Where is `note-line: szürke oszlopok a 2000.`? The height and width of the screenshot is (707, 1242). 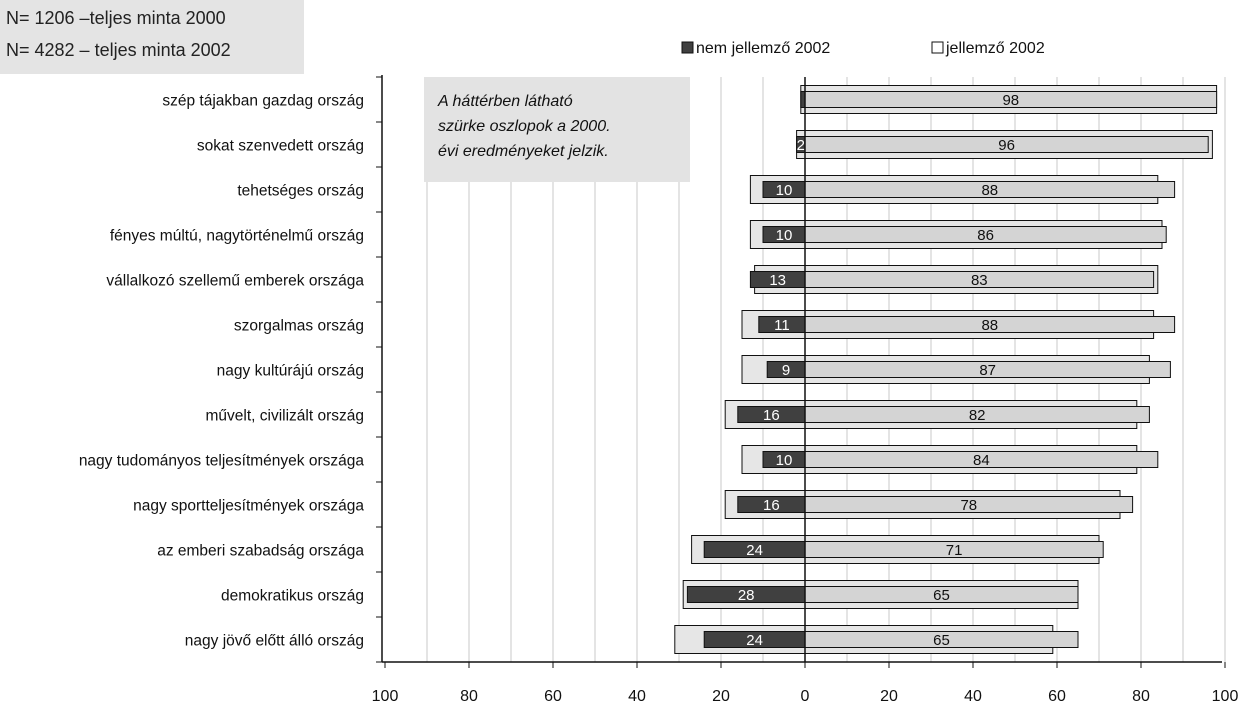
note-line: szürke oszlopok a 2000. is located at coordinates (524, 126).